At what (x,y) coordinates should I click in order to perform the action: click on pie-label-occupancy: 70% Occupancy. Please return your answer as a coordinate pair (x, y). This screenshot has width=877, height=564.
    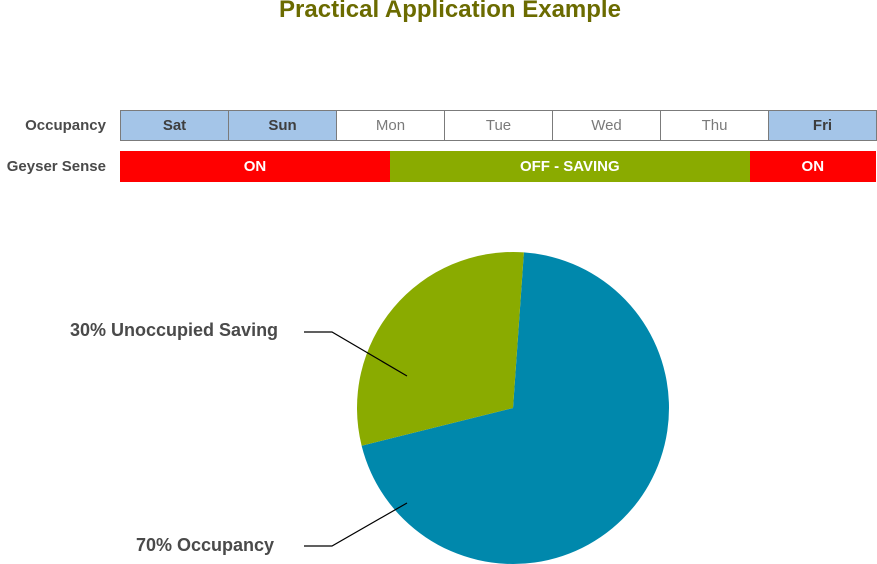
    Looking at the image, I should click on (205, 545).